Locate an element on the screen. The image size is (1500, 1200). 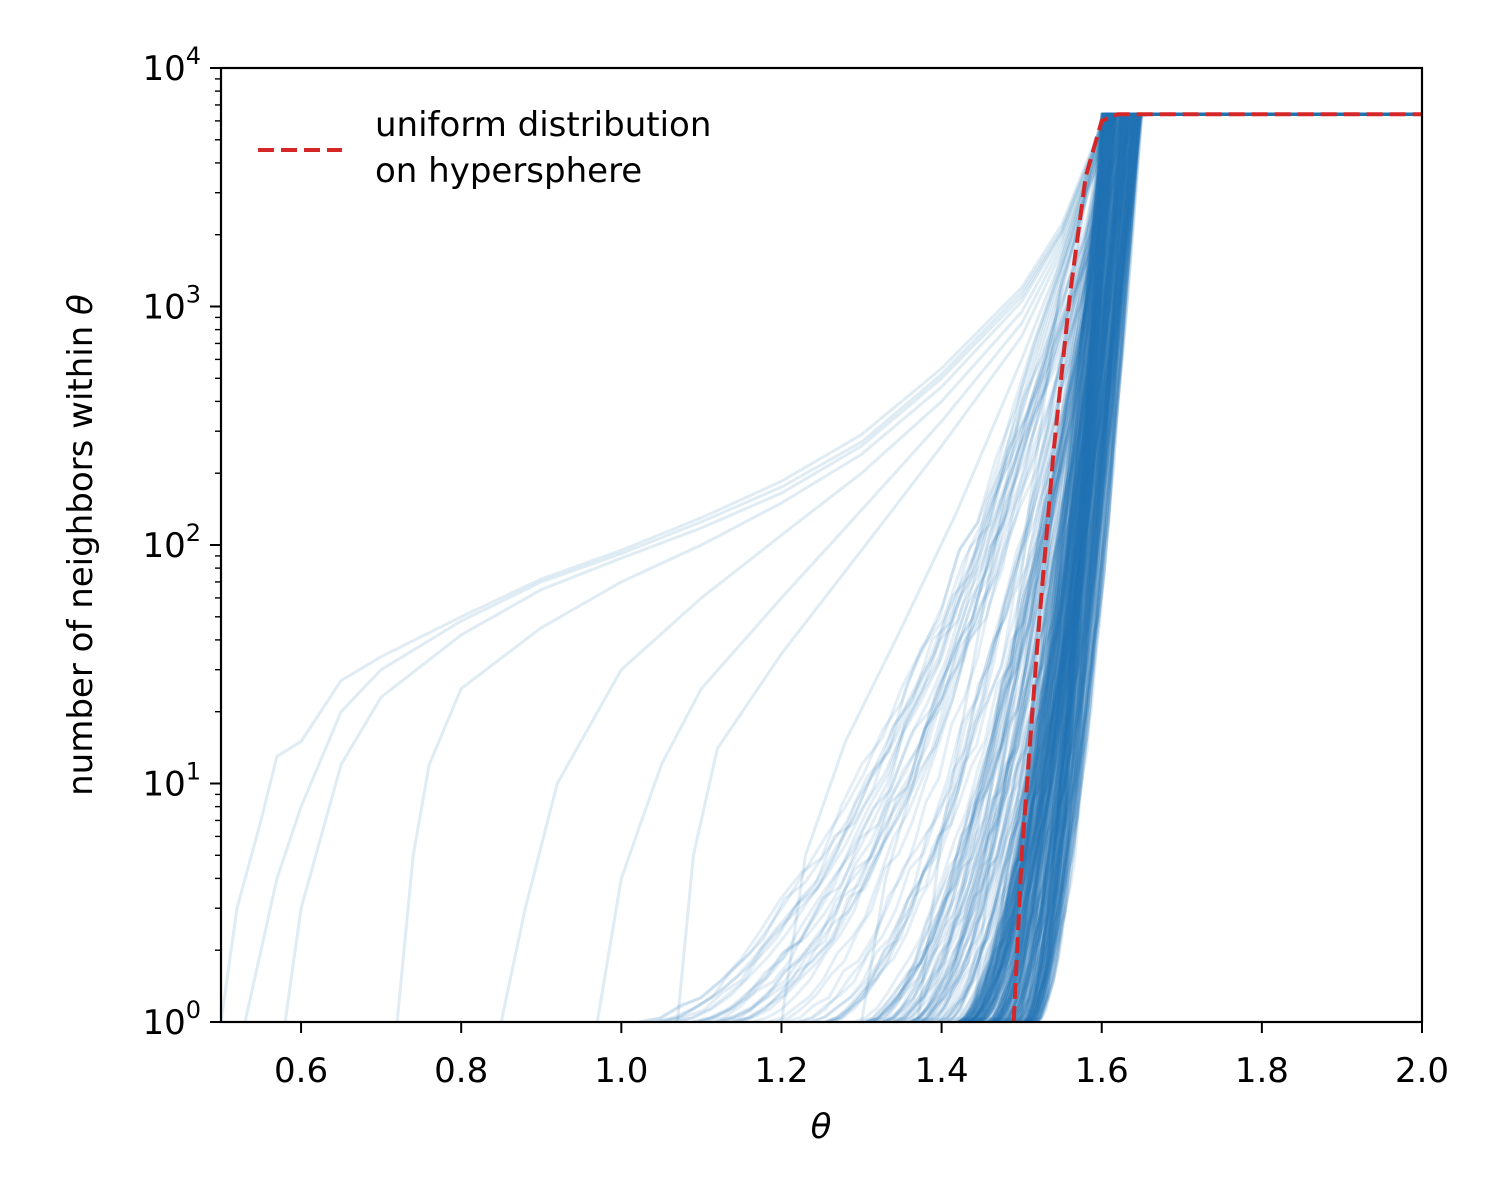
y-tick-exponent: 4 is located at coordinates (193, 56).